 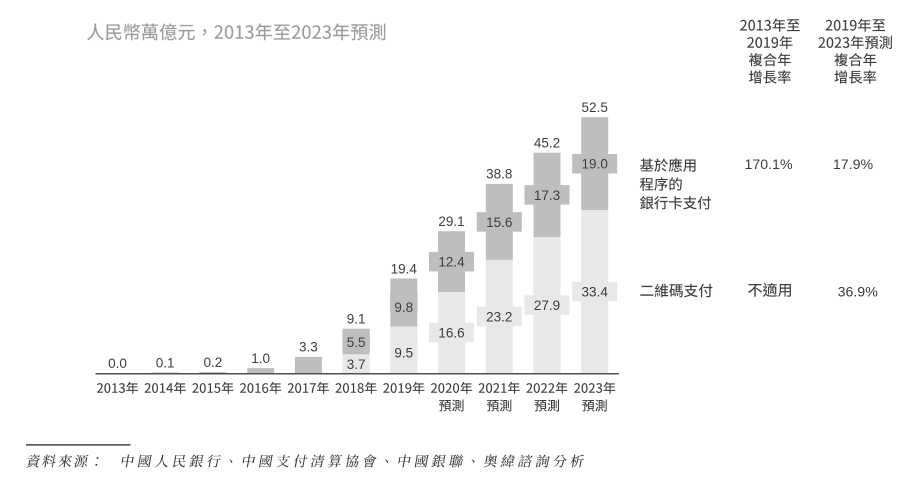 I want to click on svg-text: 19.0, so click(x=595, y=164).